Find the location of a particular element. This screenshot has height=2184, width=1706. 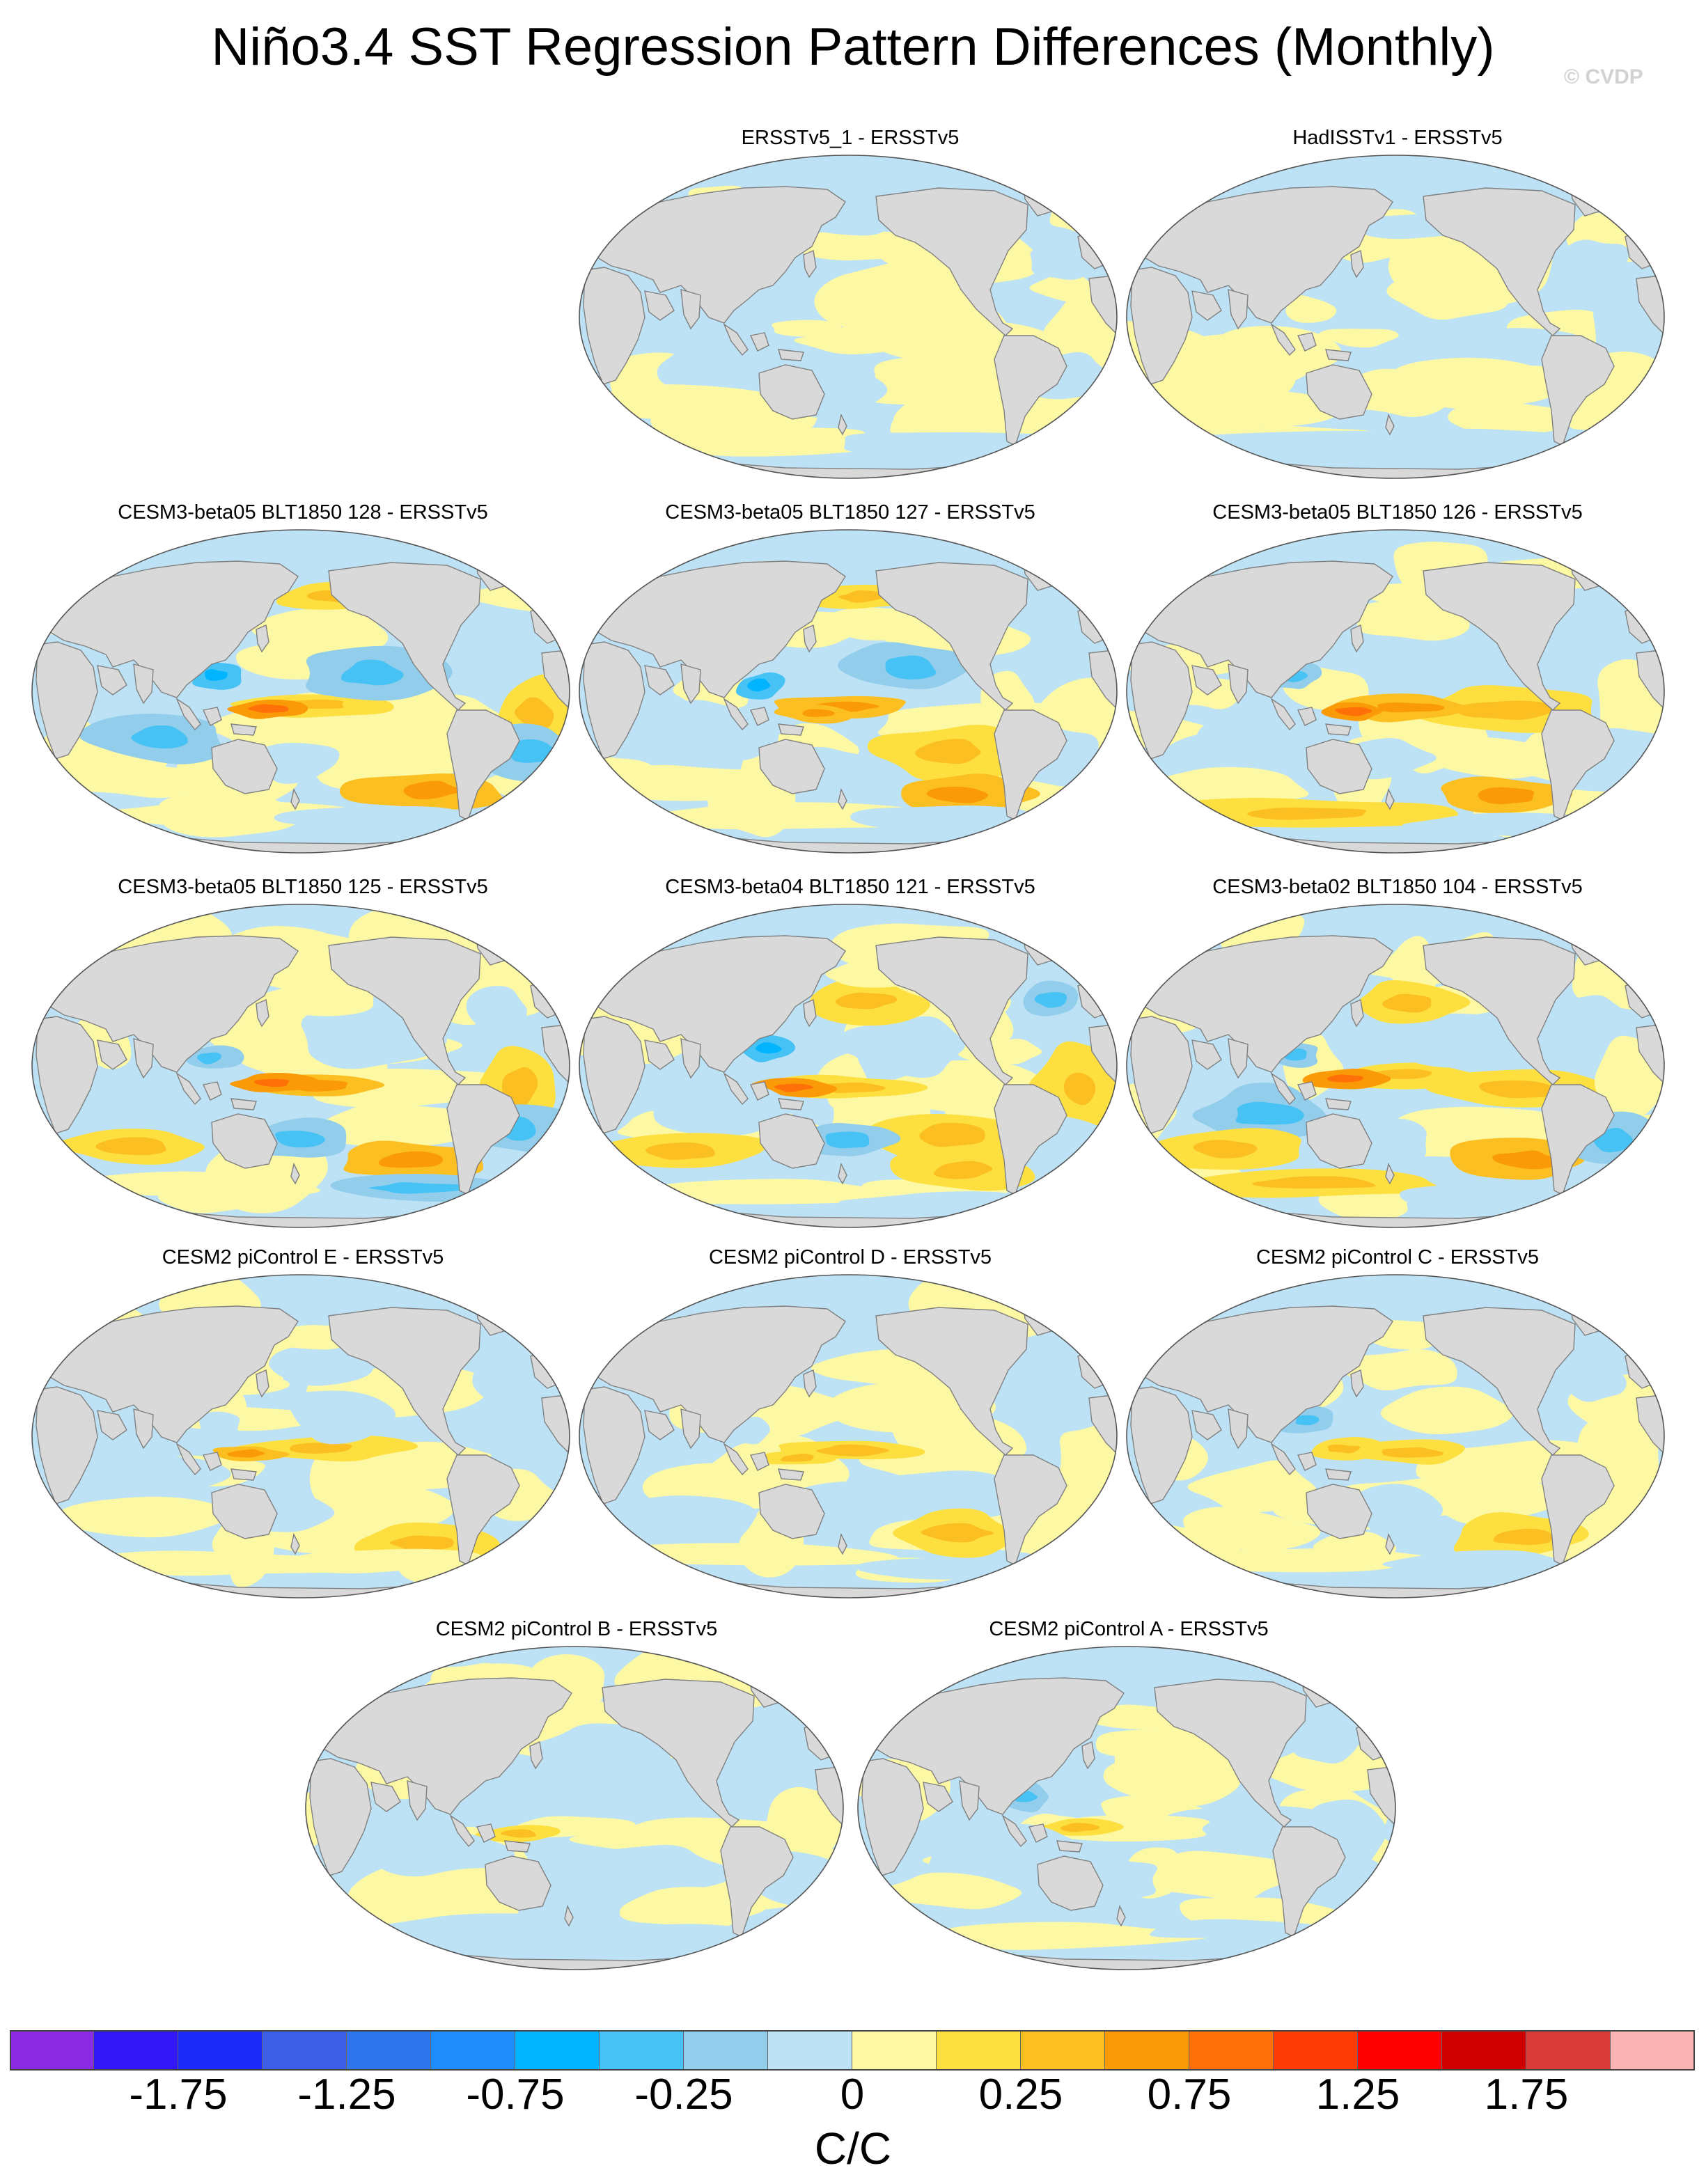

colorbar-tick-label: 1.75 is located at coordinates (1526, 2095).